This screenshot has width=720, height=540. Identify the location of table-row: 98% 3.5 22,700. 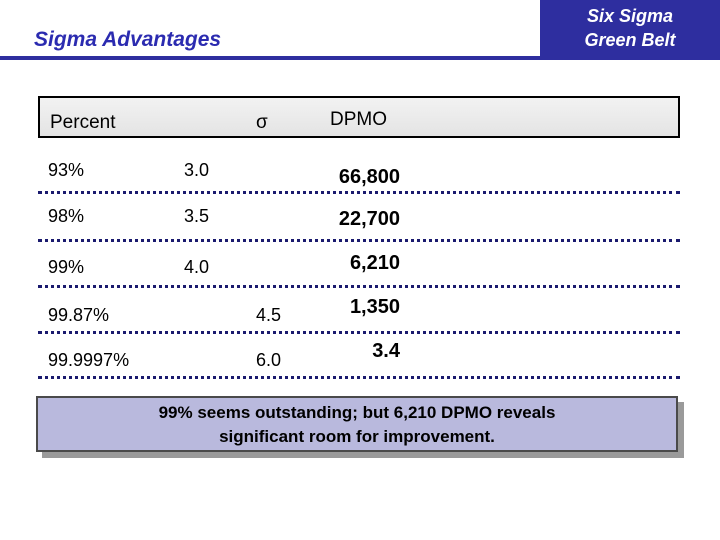
(360, 226).